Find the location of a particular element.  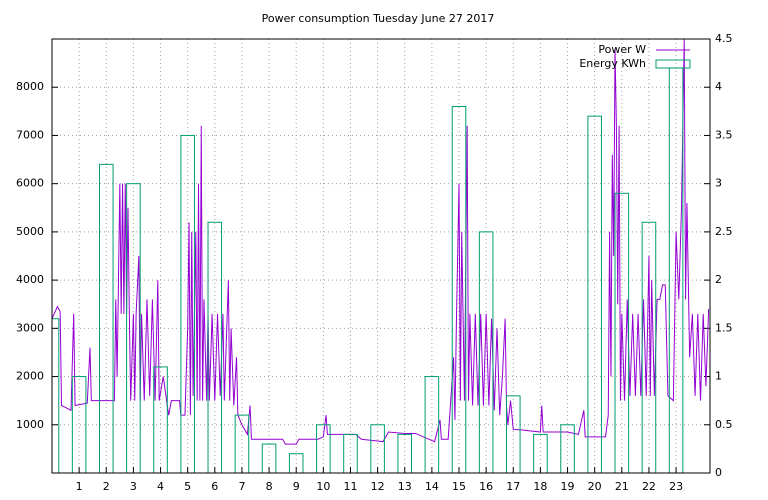

x-tick-label: 1 is located at coordinates (79, 486).